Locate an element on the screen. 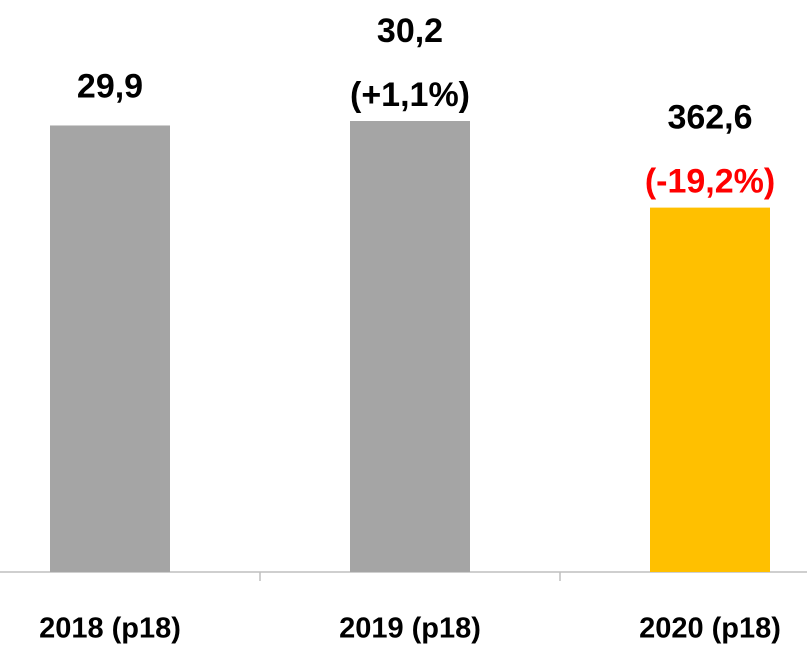 This screenshot has width=807, height=647. x-tick-label: 2018 (p18) is located at coordinates (110, 629).